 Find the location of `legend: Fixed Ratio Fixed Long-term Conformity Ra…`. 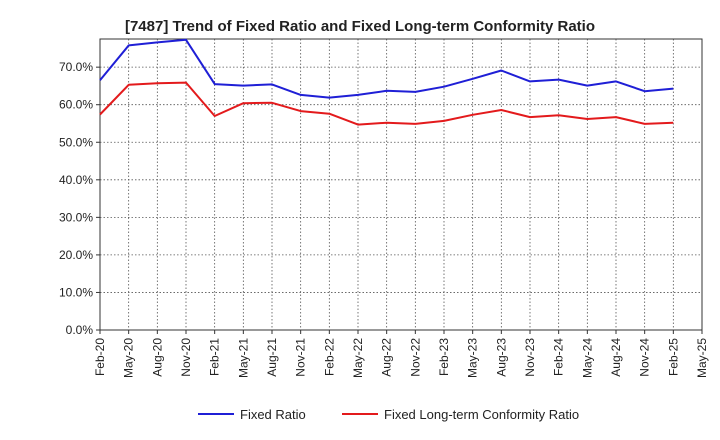

legend: Fixed Ratio Fixed Long-term Conformity Ra… is located at coordinates (388, 414).